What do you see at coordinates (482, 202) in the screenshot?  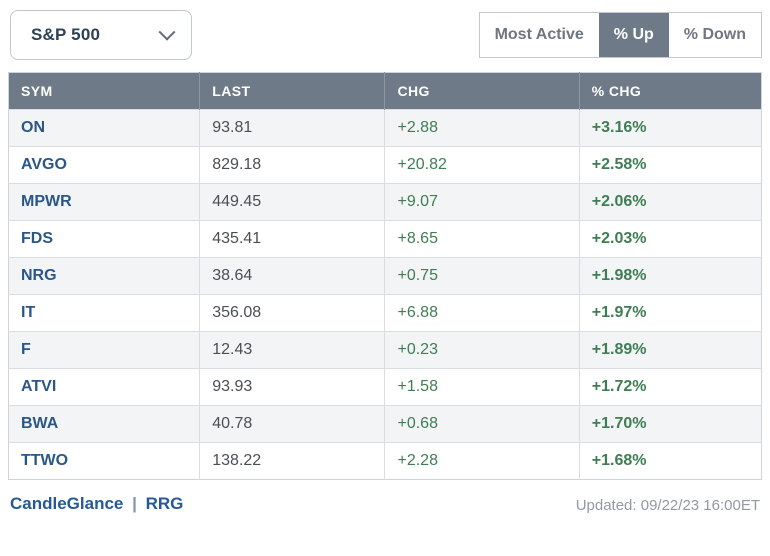 I see `cell-chg: +9.07` at bounding box center [482, 202].